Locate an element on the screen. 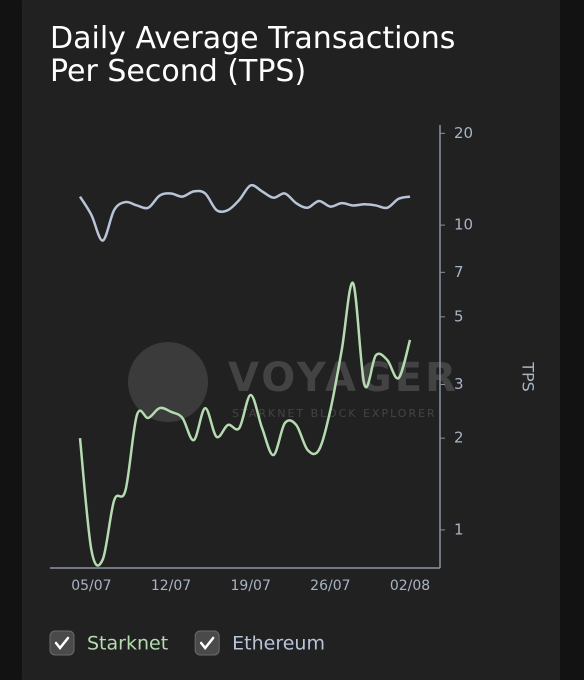  x-tick-label: 19/07 is located at coordinates (251, 586).